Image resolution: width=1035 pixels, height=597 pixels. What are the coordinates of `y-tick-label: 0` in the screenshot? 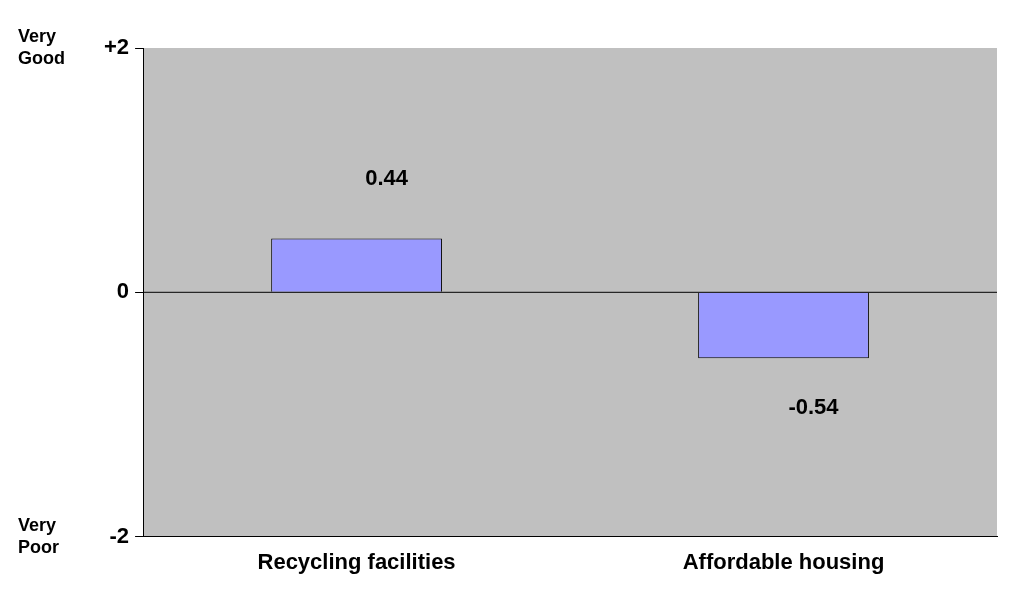 It's located at (123, 291).